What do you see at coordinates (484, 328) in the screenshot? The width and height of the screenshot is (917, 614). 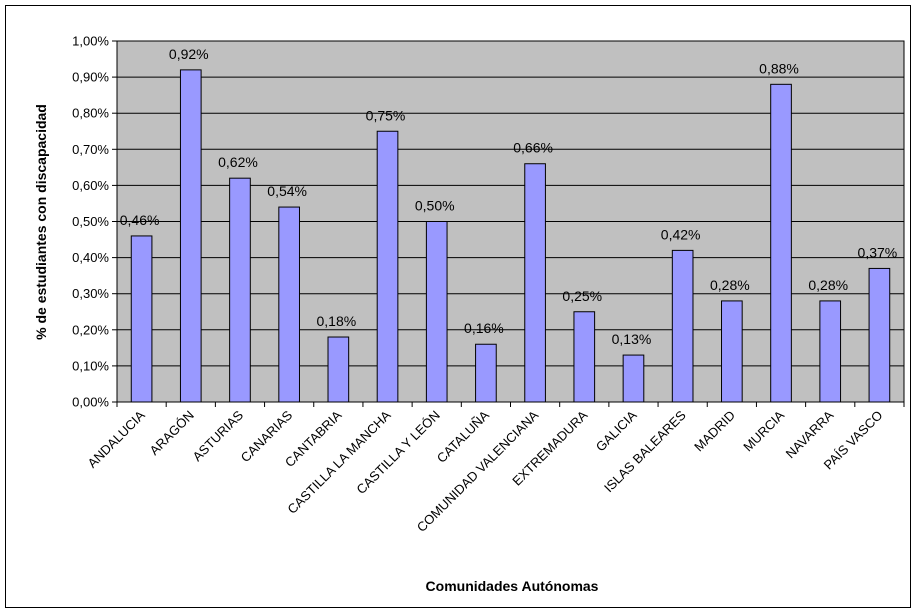 I see `data-label: 0,16%` at bounding box center [484, 328].